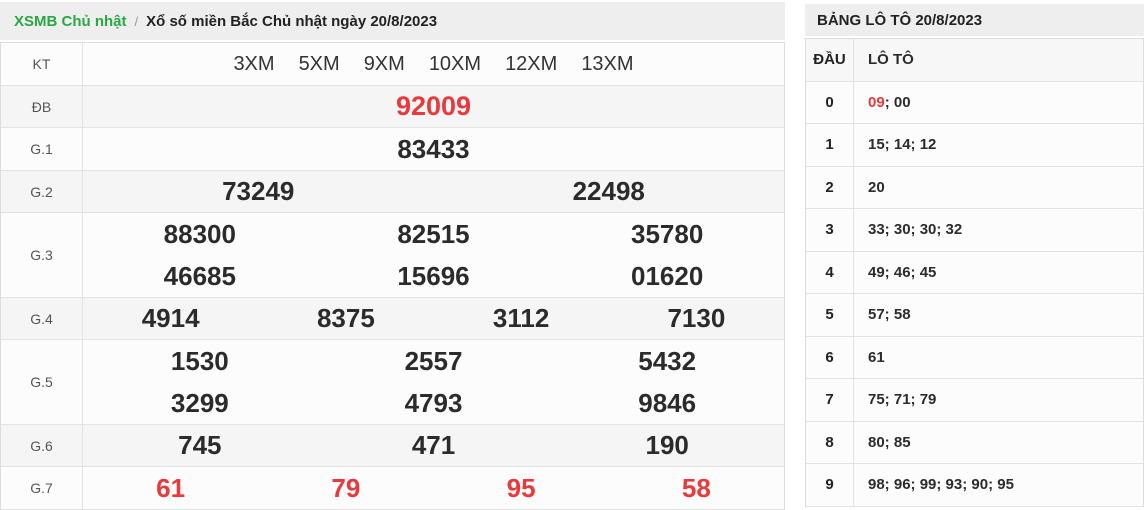 Image resolution: width=1144 pixels, height=510 pixels. I want to click on loto-values: 75; 71; 79, so click(902, 400).